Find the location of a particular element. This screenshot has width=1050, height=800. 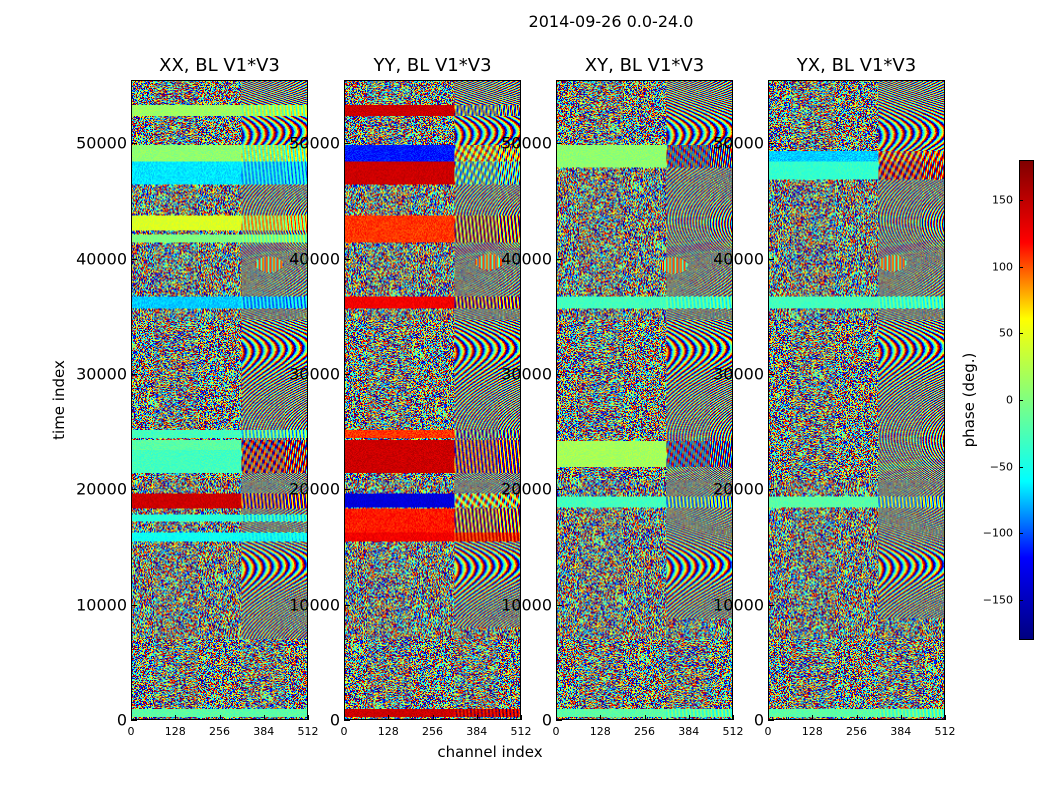

colorbar-tick-label: 0 is located at coordinates (1009, 400).